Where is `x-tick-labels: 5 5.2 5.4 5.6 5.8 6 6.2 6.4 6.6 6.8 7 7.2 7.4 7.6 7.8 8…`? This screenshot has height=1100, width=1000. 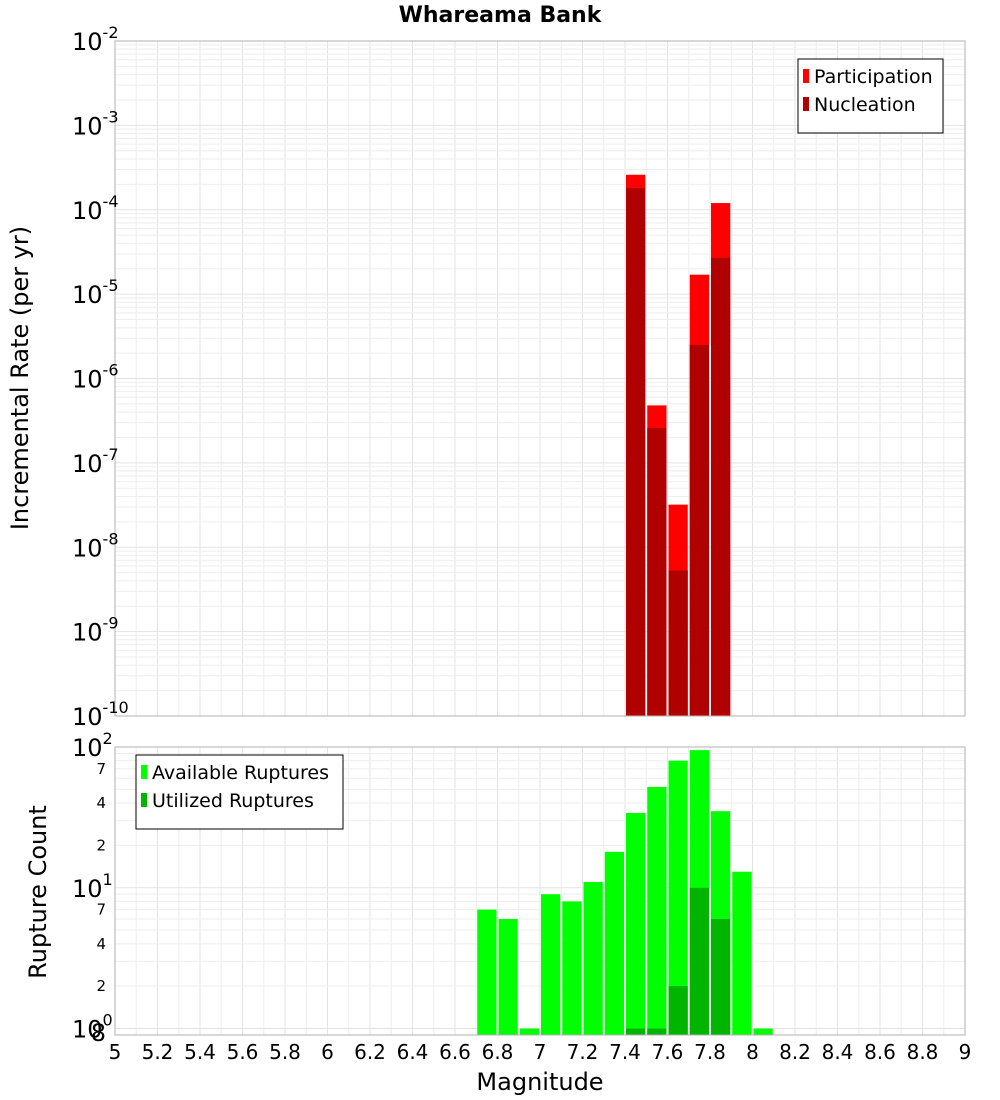
x-tick-labels: 5 5.2 5.4 5.6 5.8 6 6.2 6.4 6.6 6.8 7 7.2 7.4 7.6 7.8 8… is located at coordinates (540, 1052).